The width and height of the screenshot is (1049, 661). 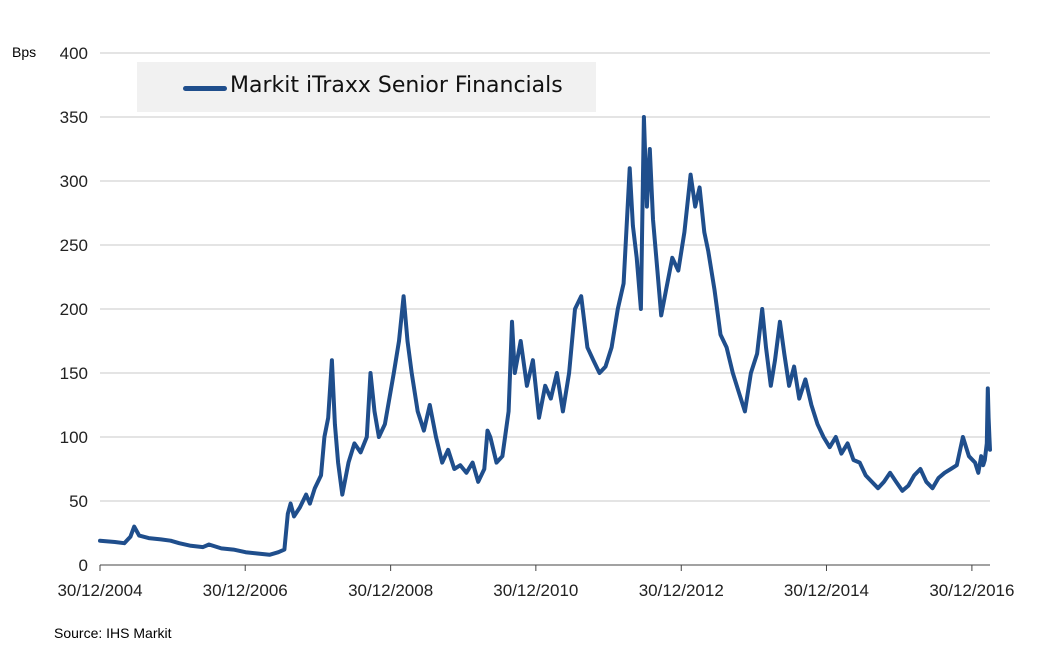 I want to click on y-tick-label: 200, so click(x=74, y=309).